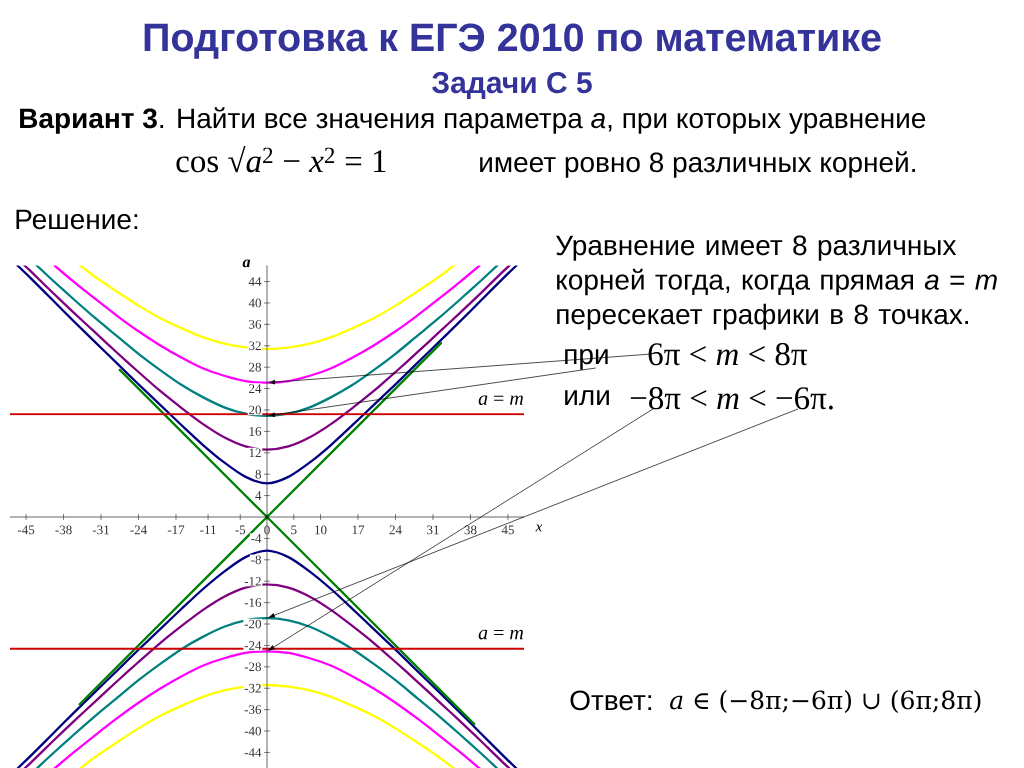 The image size is (1024, 768). What do you see at coordinates (26, 530) in the screenshot?
I see `x-tick-label: -45` at bounding box center [26, 530].